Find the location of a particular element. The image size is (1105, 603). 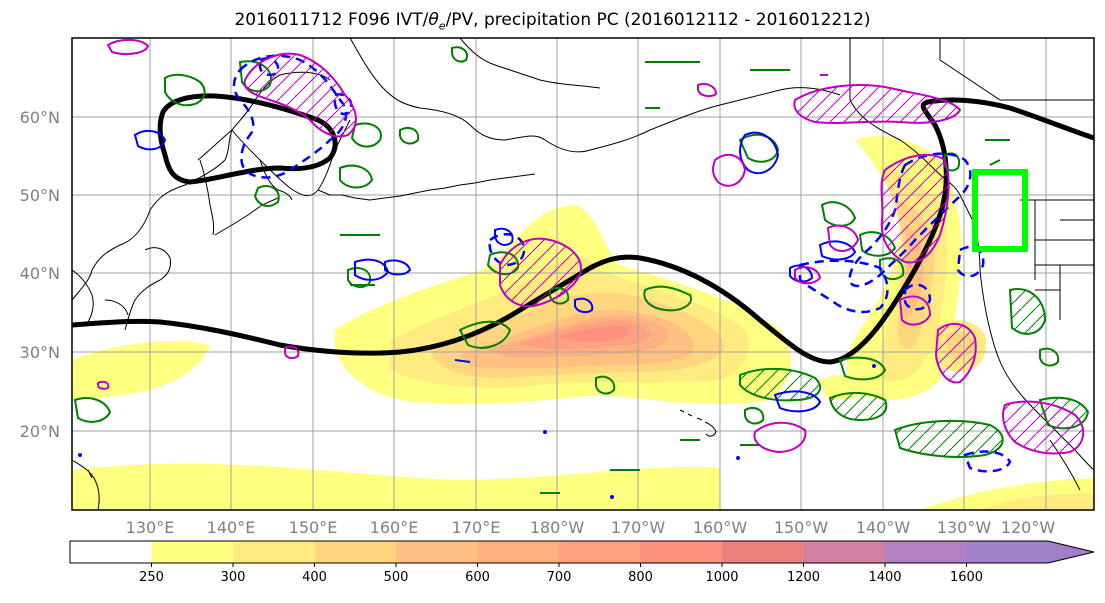

lat-label: 30°N is located at coordinates (40, 352).